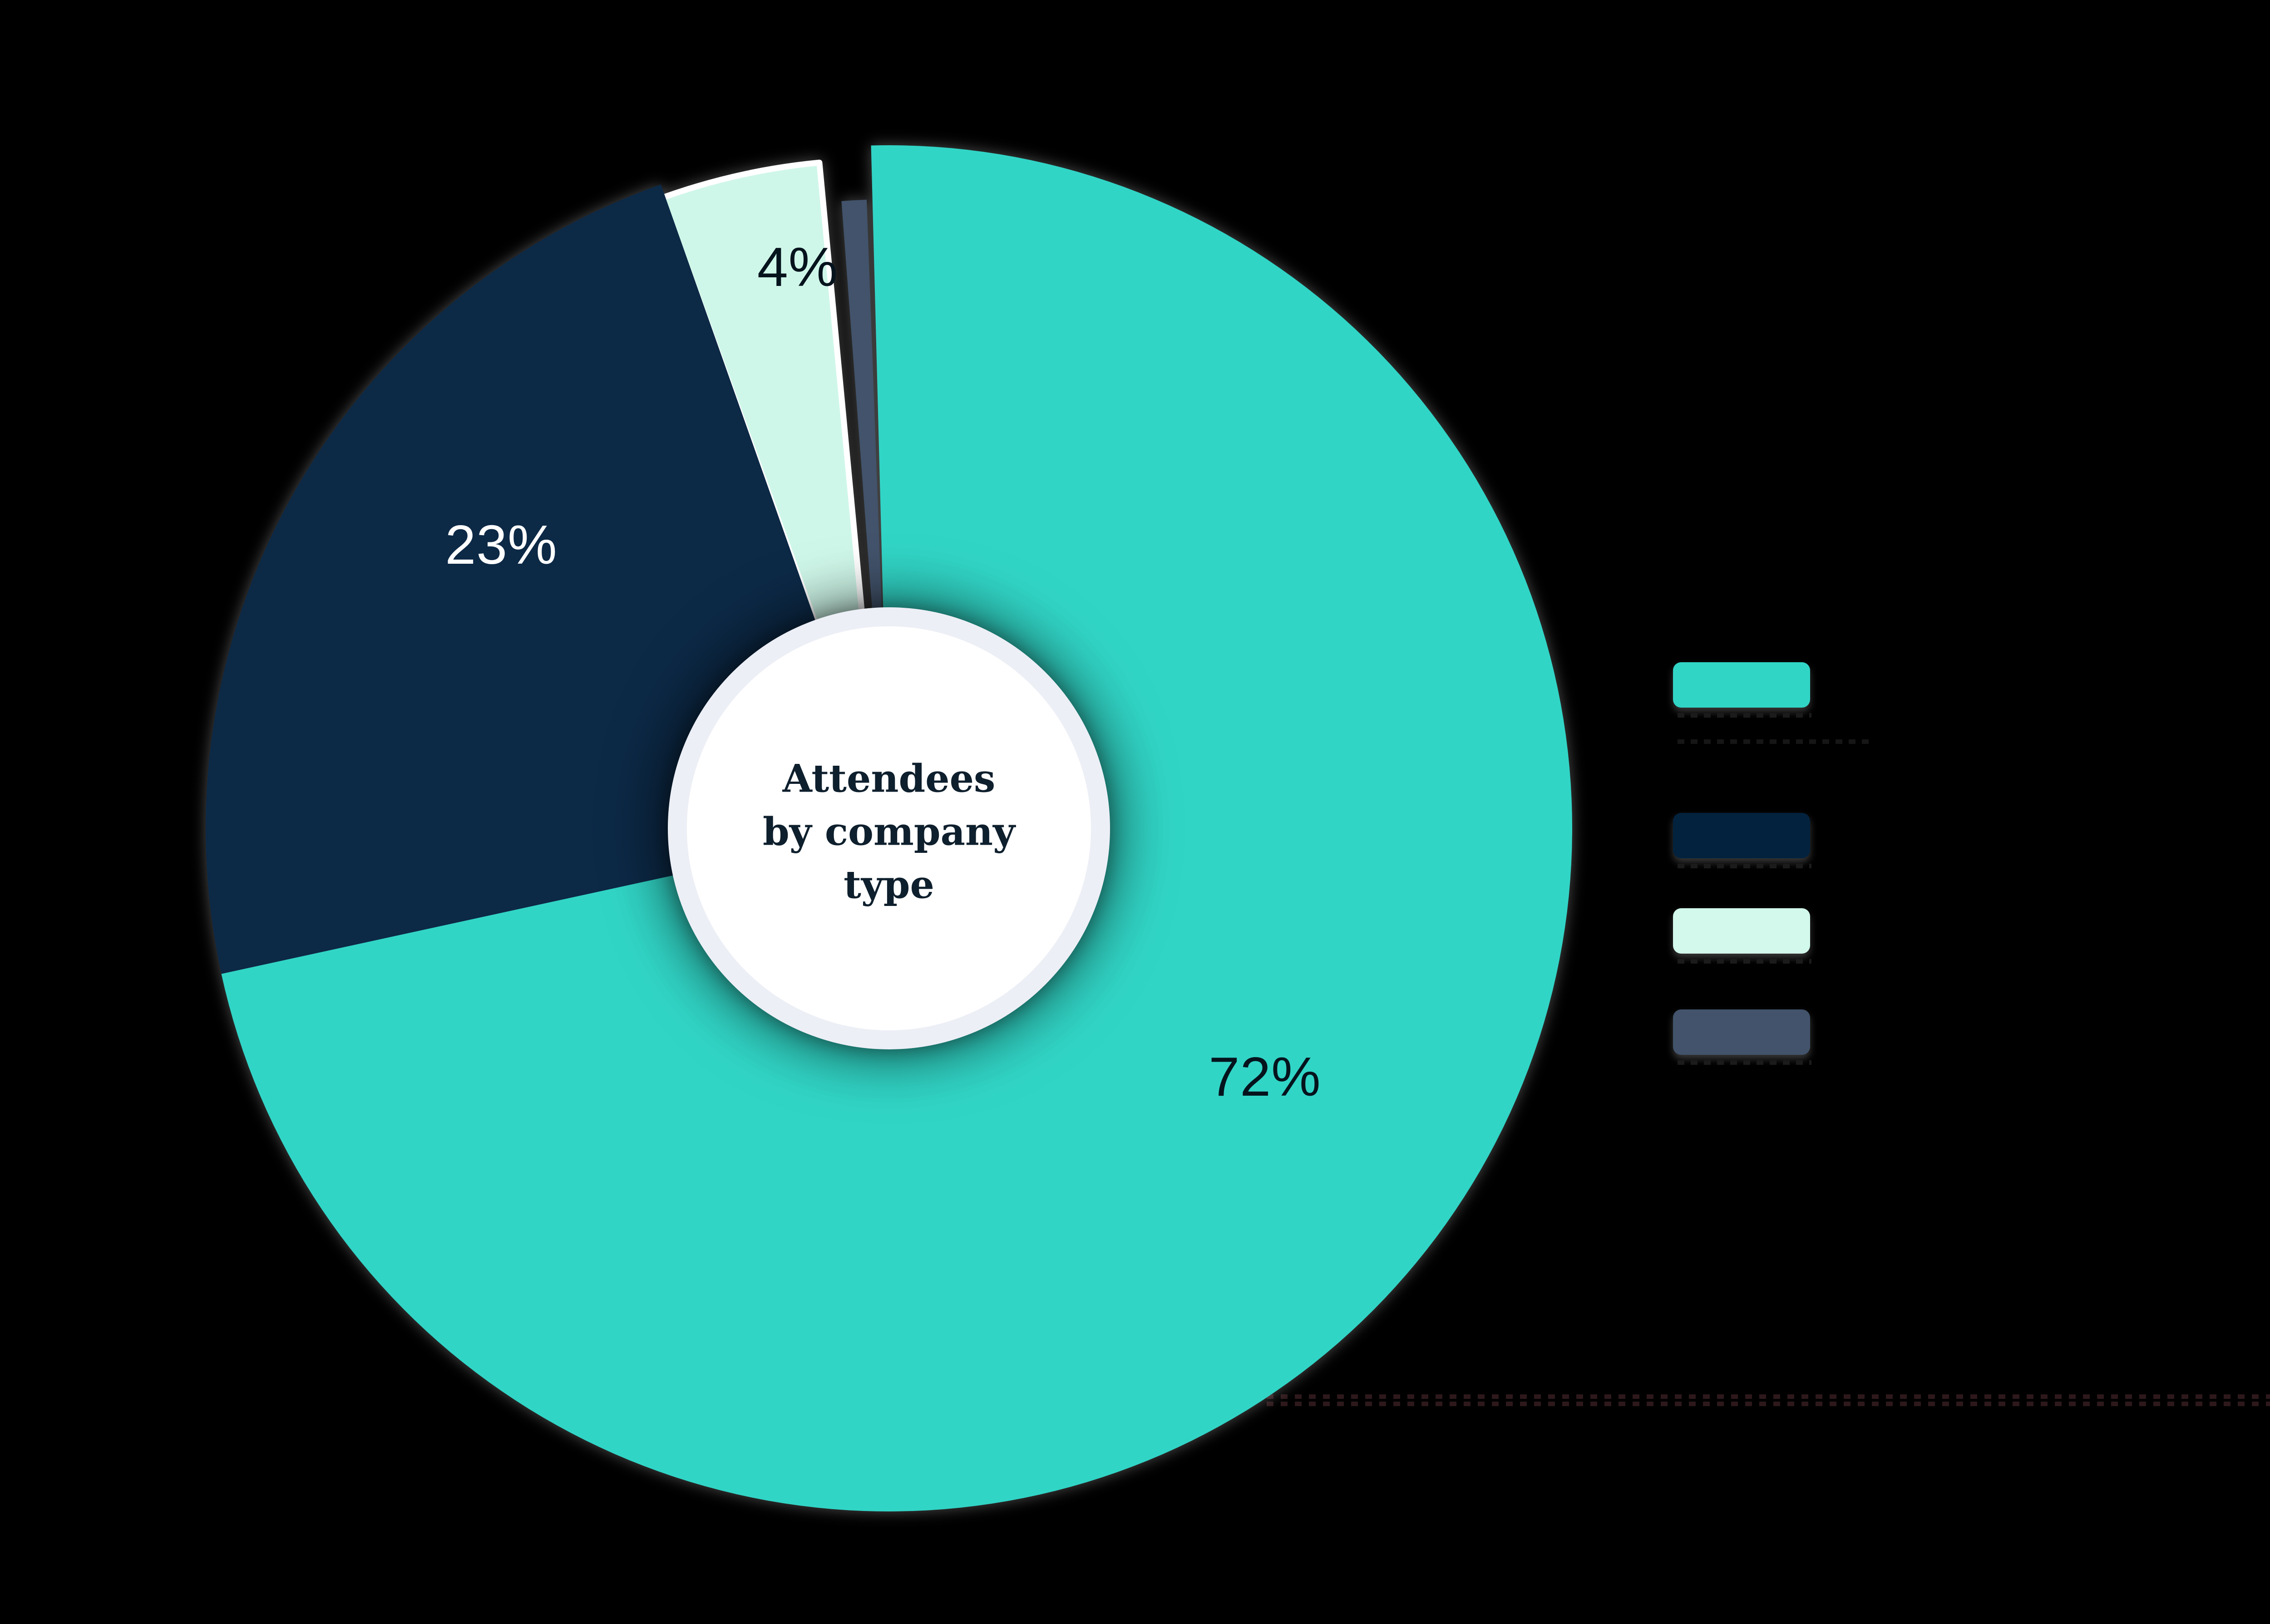 The image size is (2270, 1624). What do you see at coordinates (1741, 1032) in the screenshot?
I see `legend-swatch-slate-segment` at bounding box center [1741, 1032].